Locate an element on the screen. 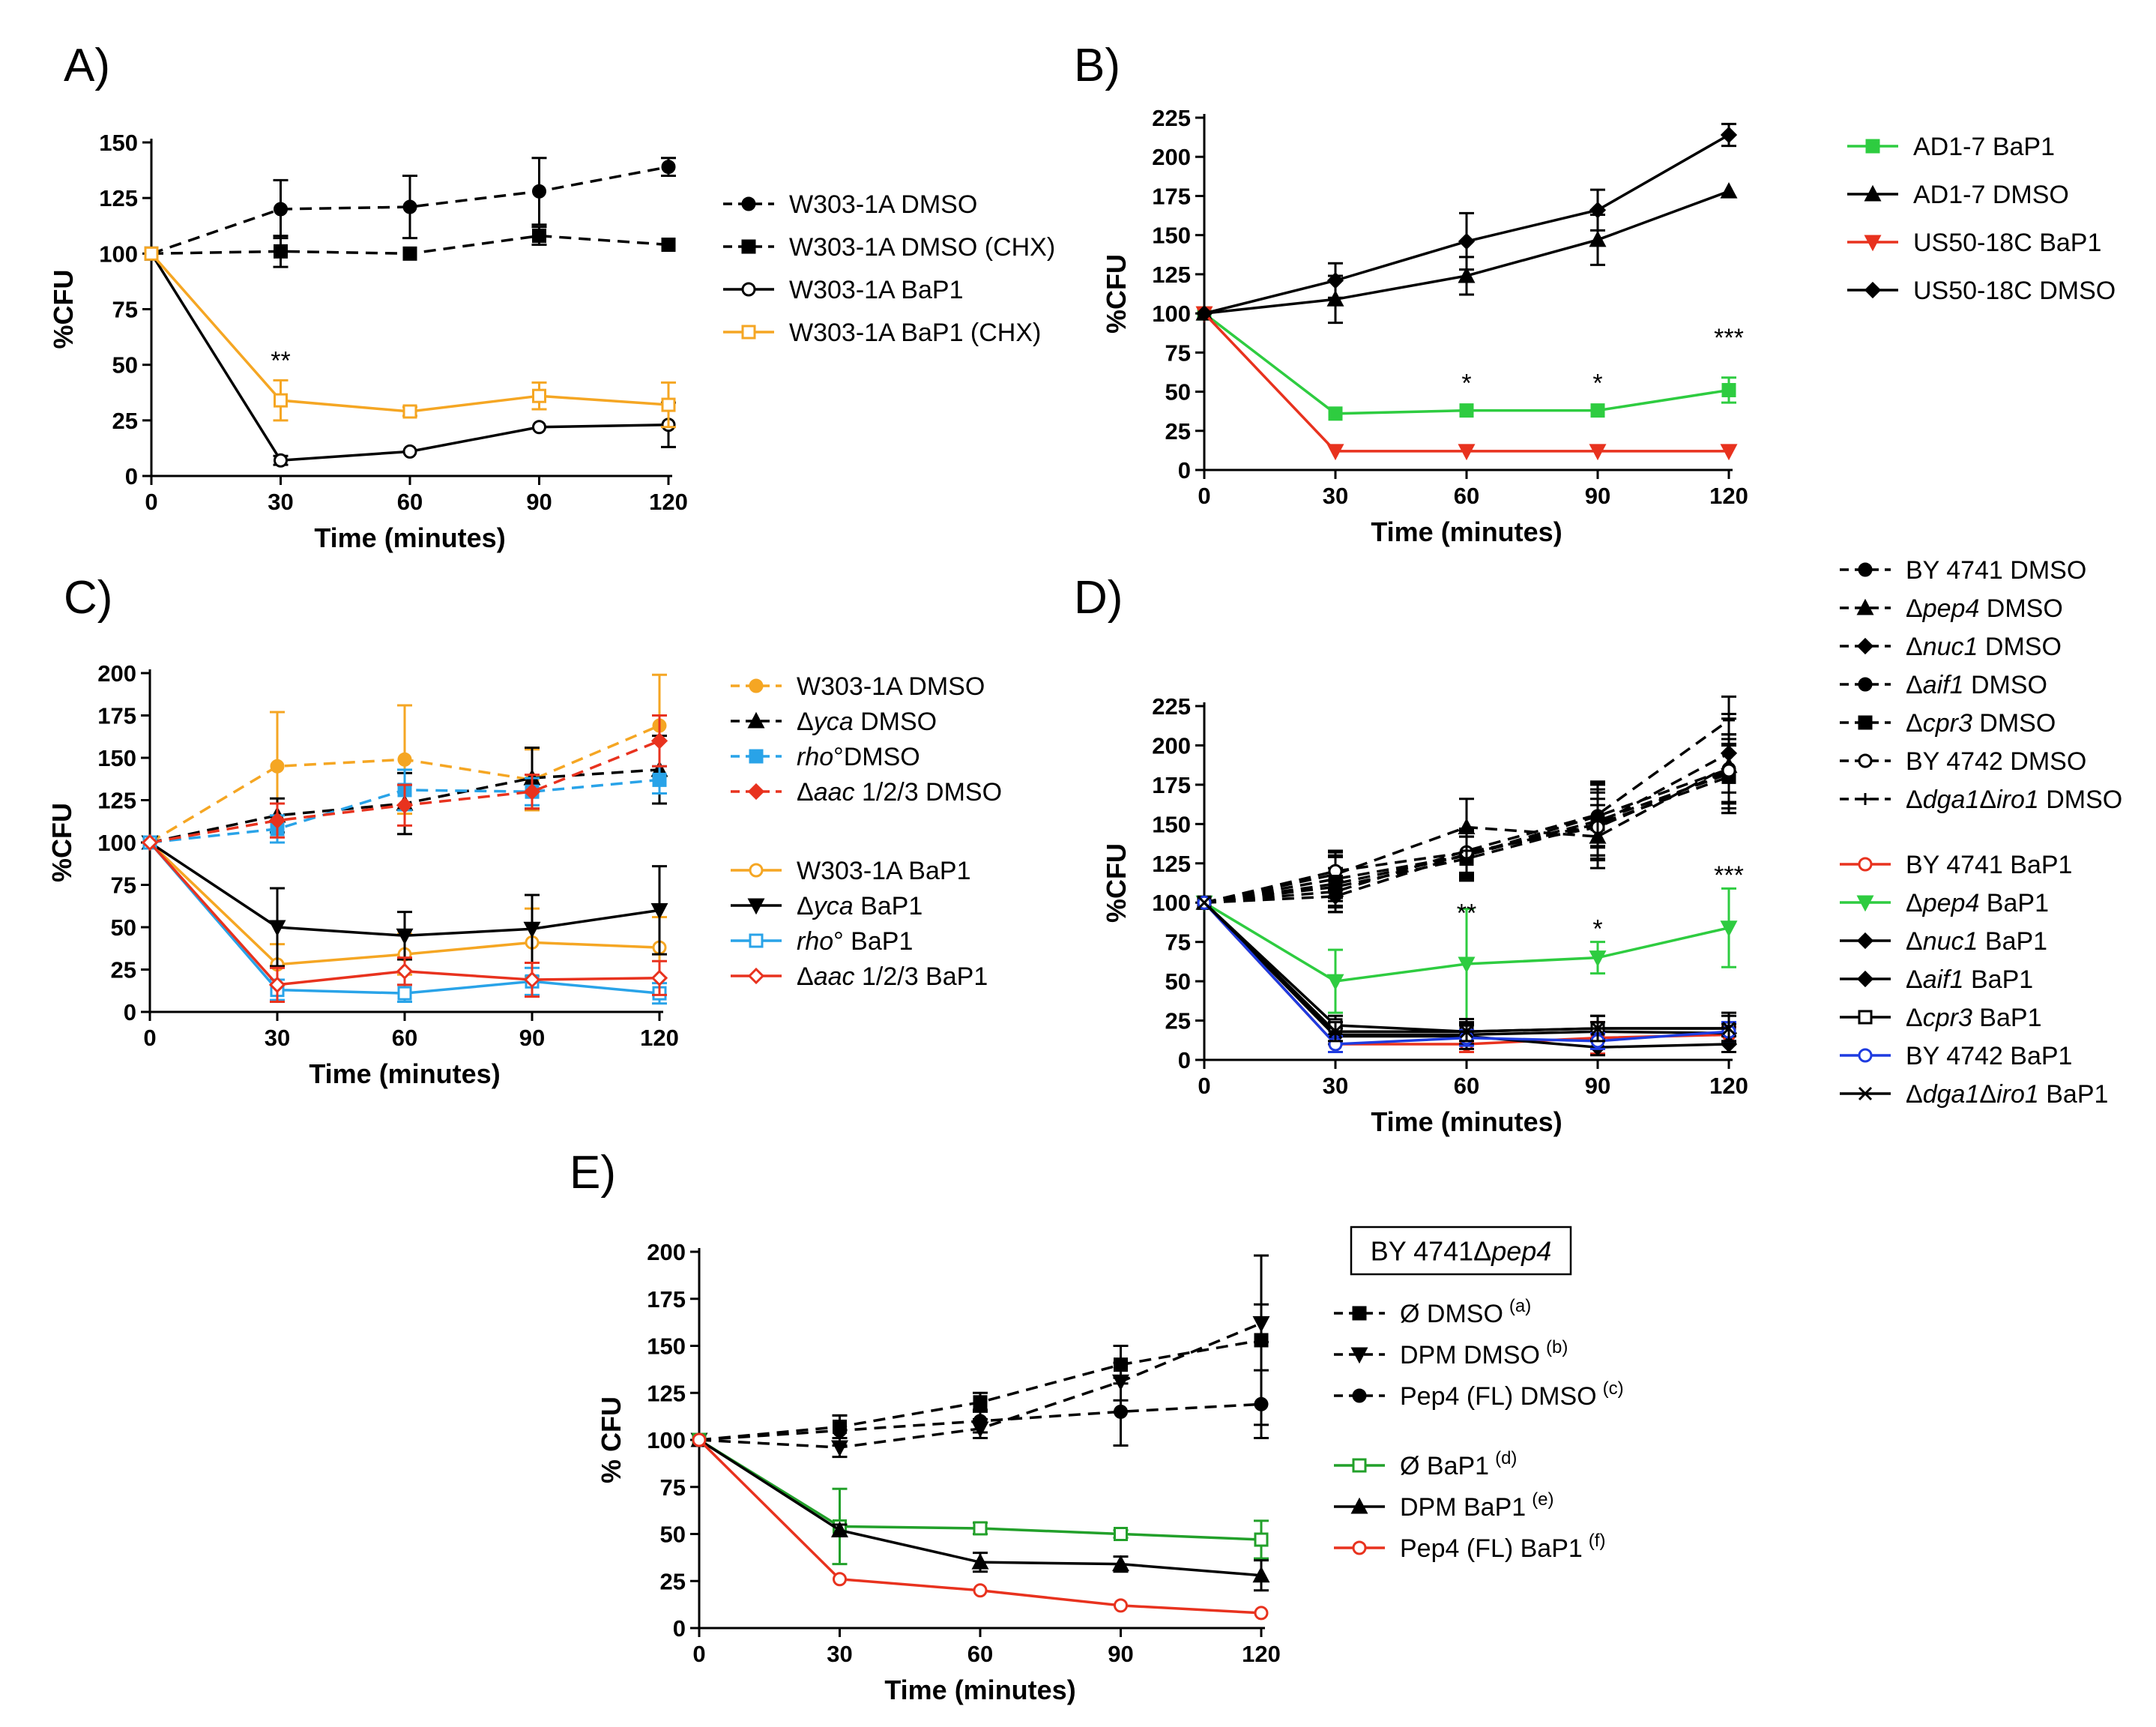  x-tick-label: 60 is located at coordinates (1466, 1086).